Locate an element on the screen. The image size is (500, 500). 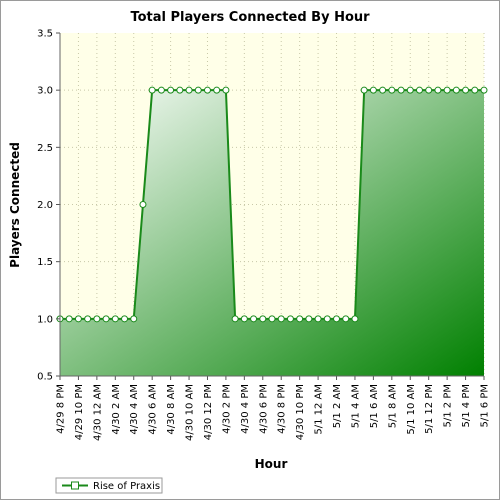
y-axis-label: Players Connected is located at coordinates (15, 205).